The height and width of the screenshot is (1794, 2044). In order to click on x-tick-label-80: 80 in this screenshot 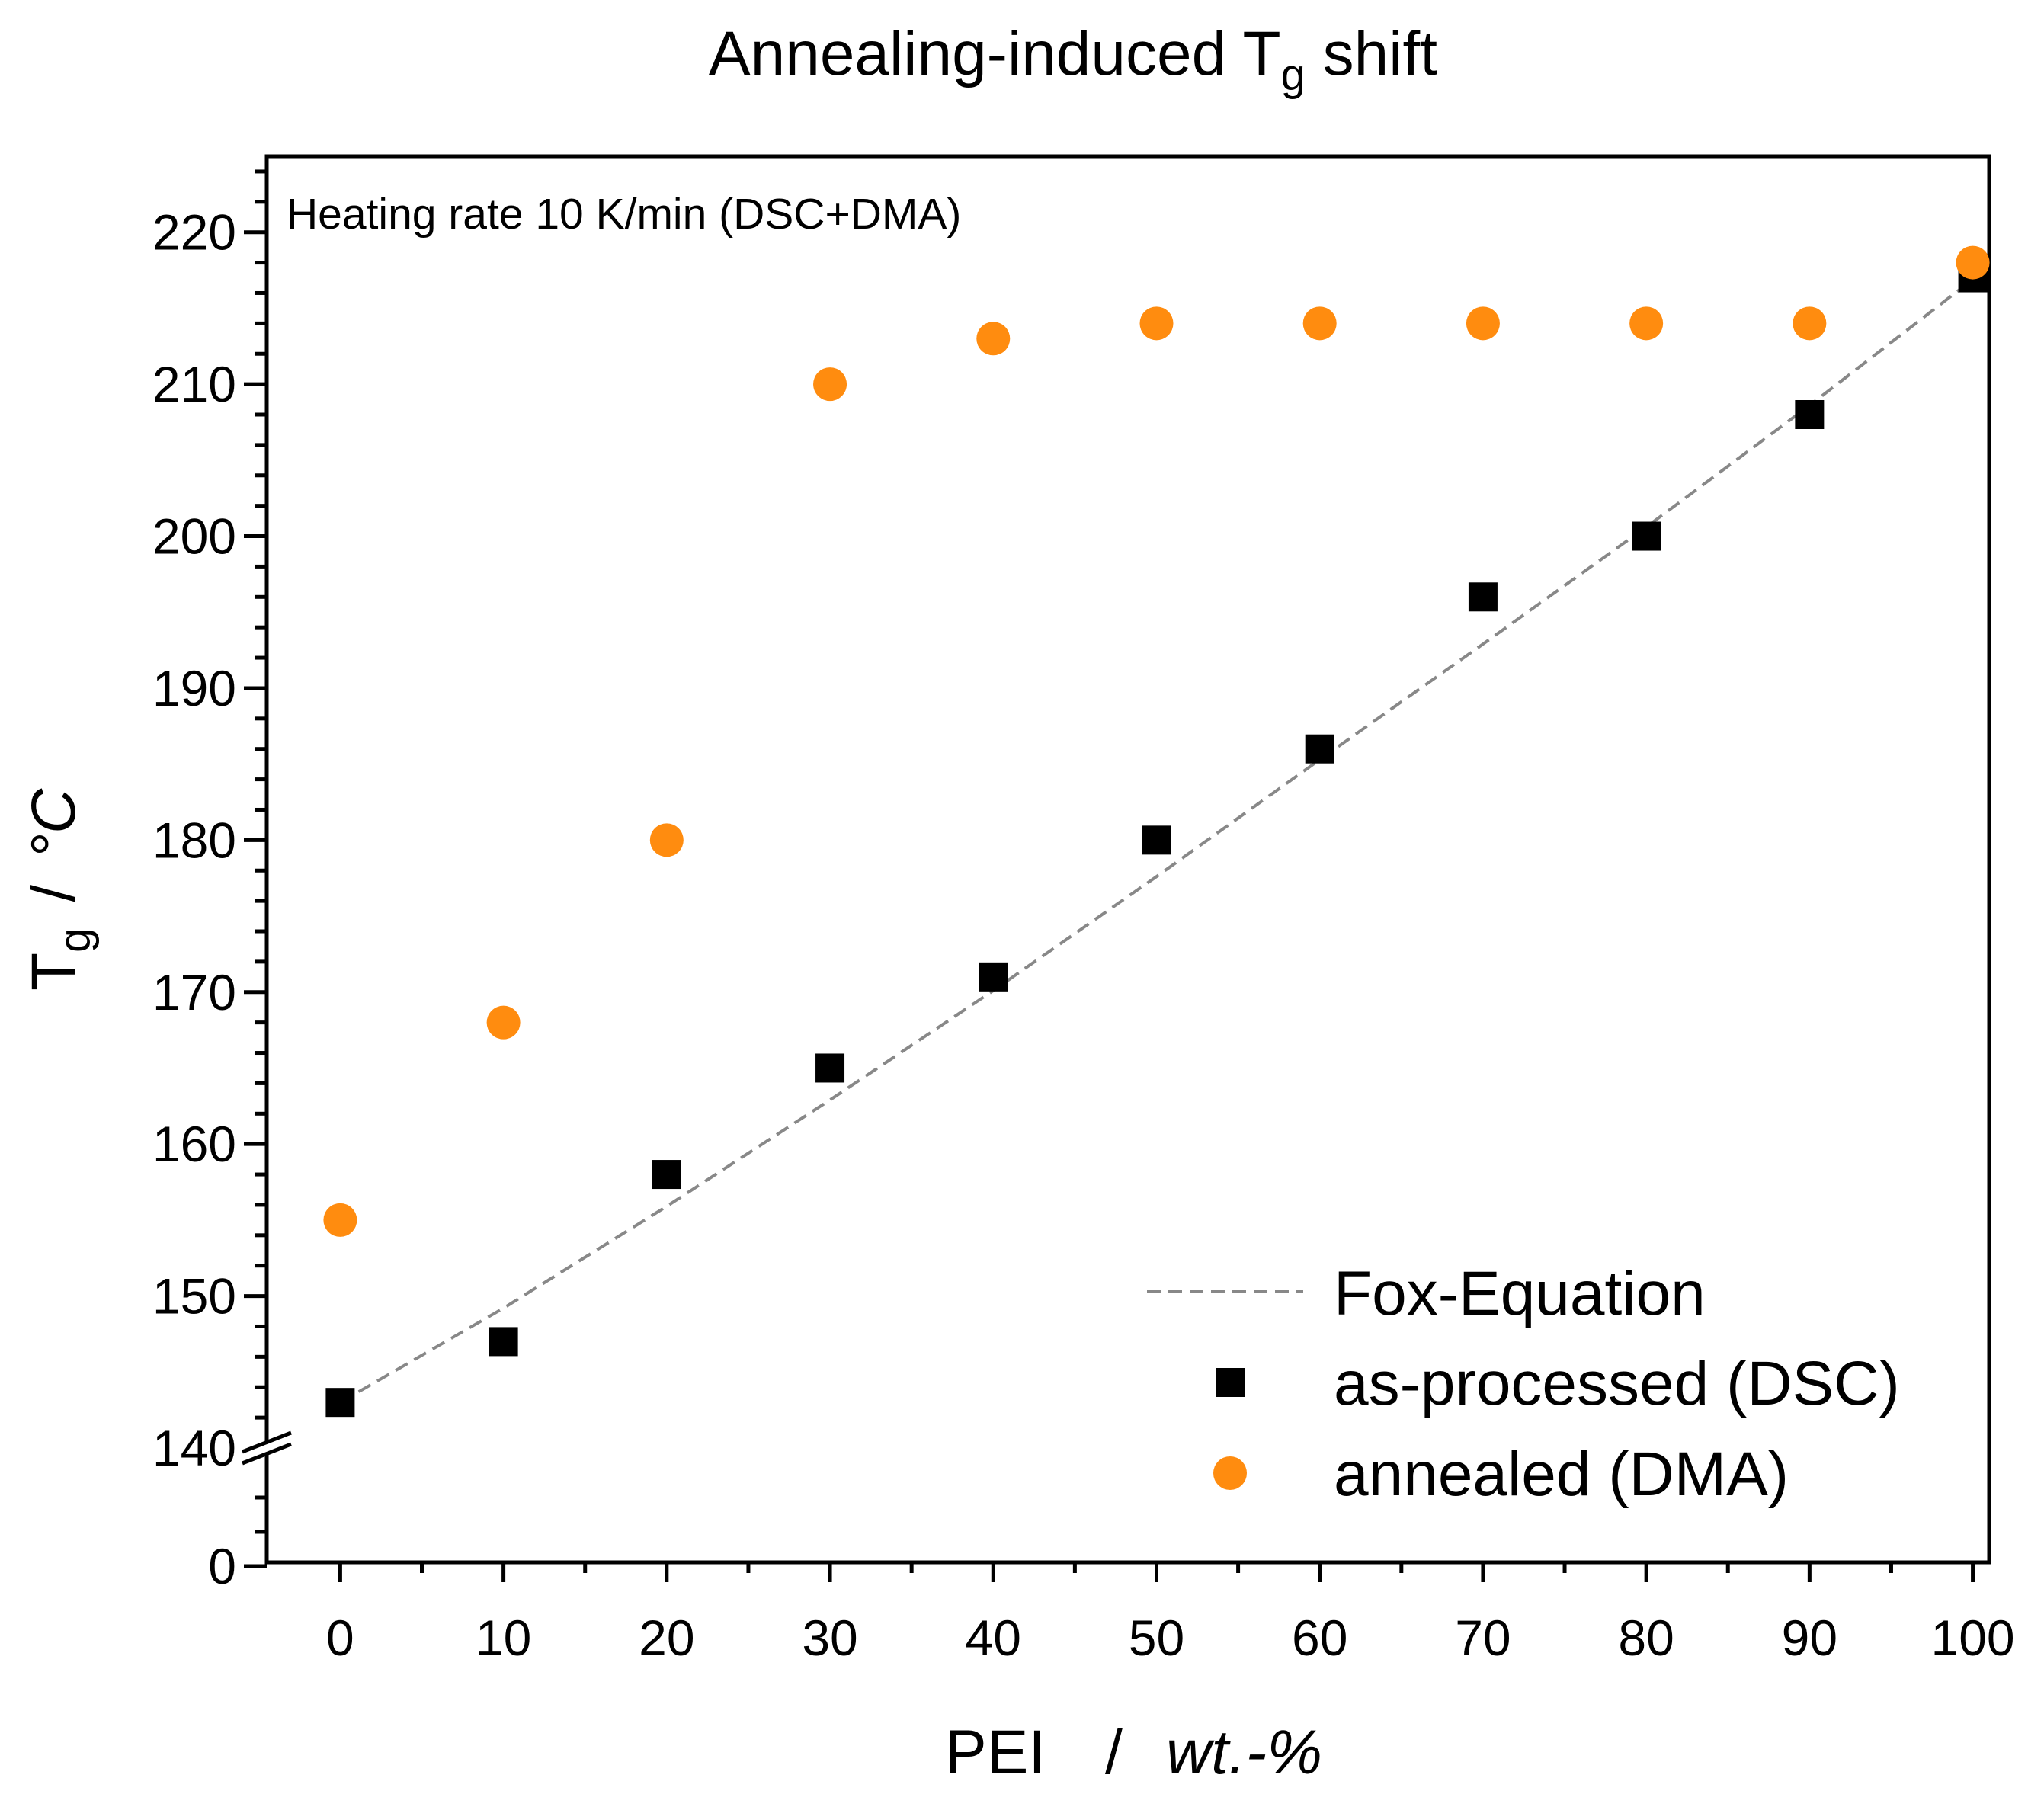, I will do `click(1646, 1638)`.